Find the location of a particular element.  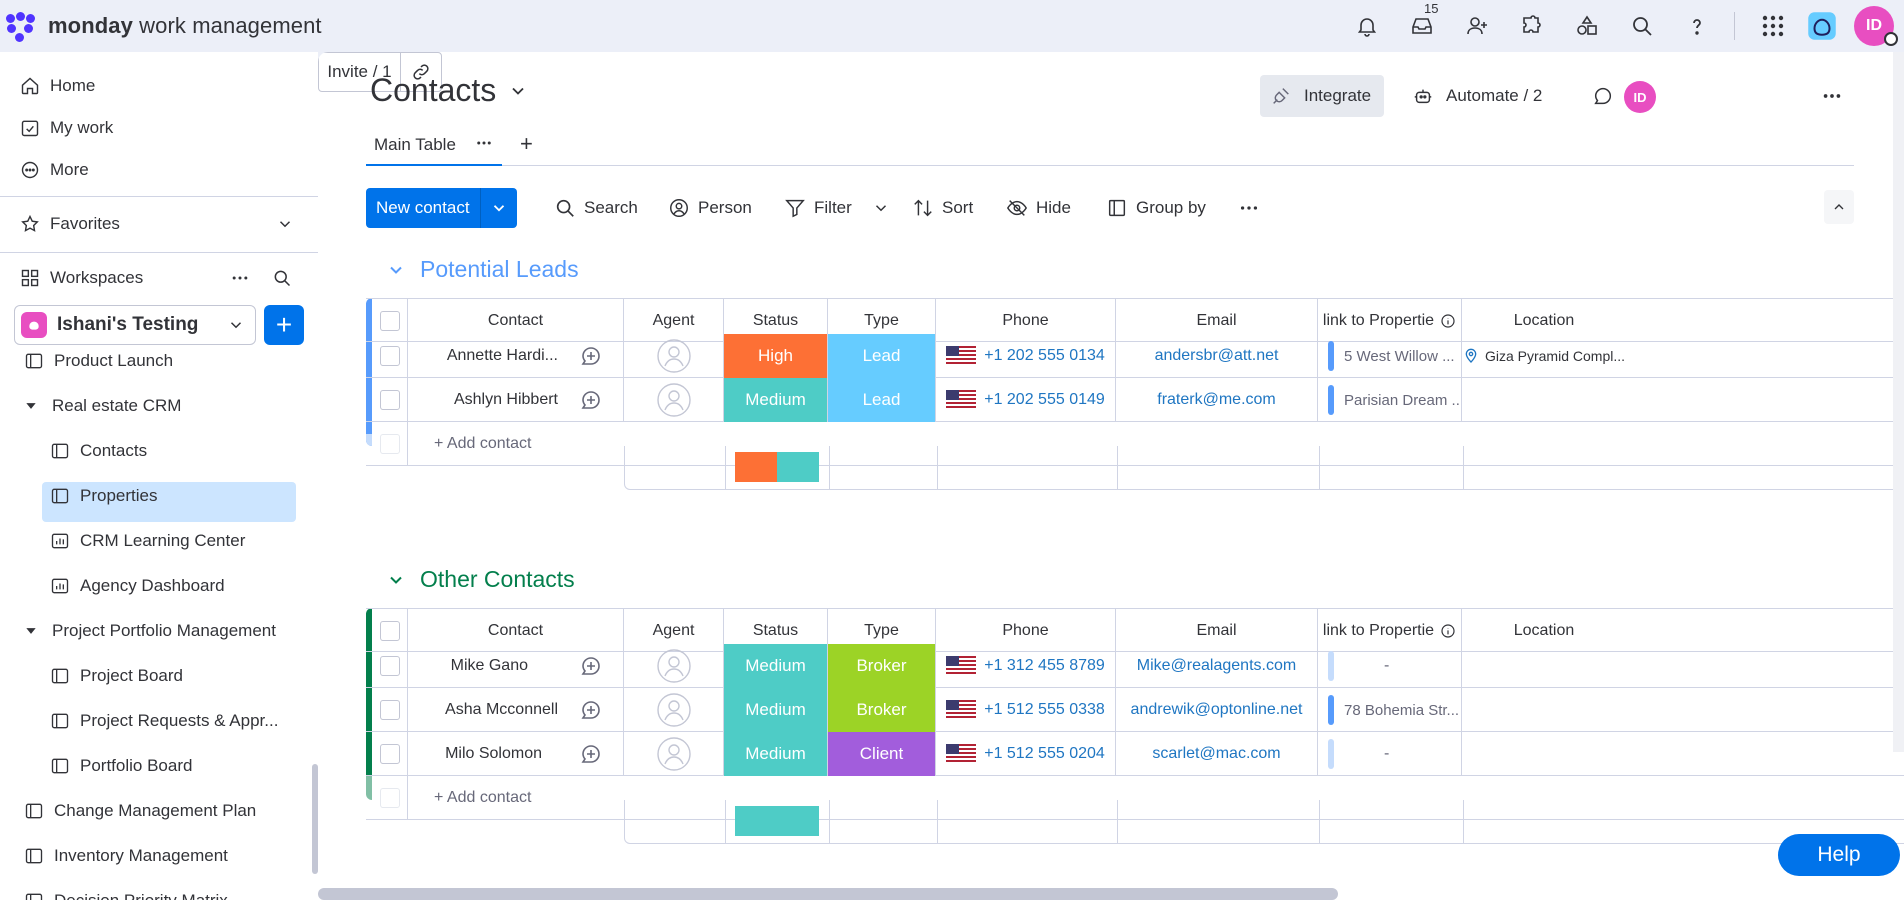

board-title: Contacts is located at coordinates (449, 90).